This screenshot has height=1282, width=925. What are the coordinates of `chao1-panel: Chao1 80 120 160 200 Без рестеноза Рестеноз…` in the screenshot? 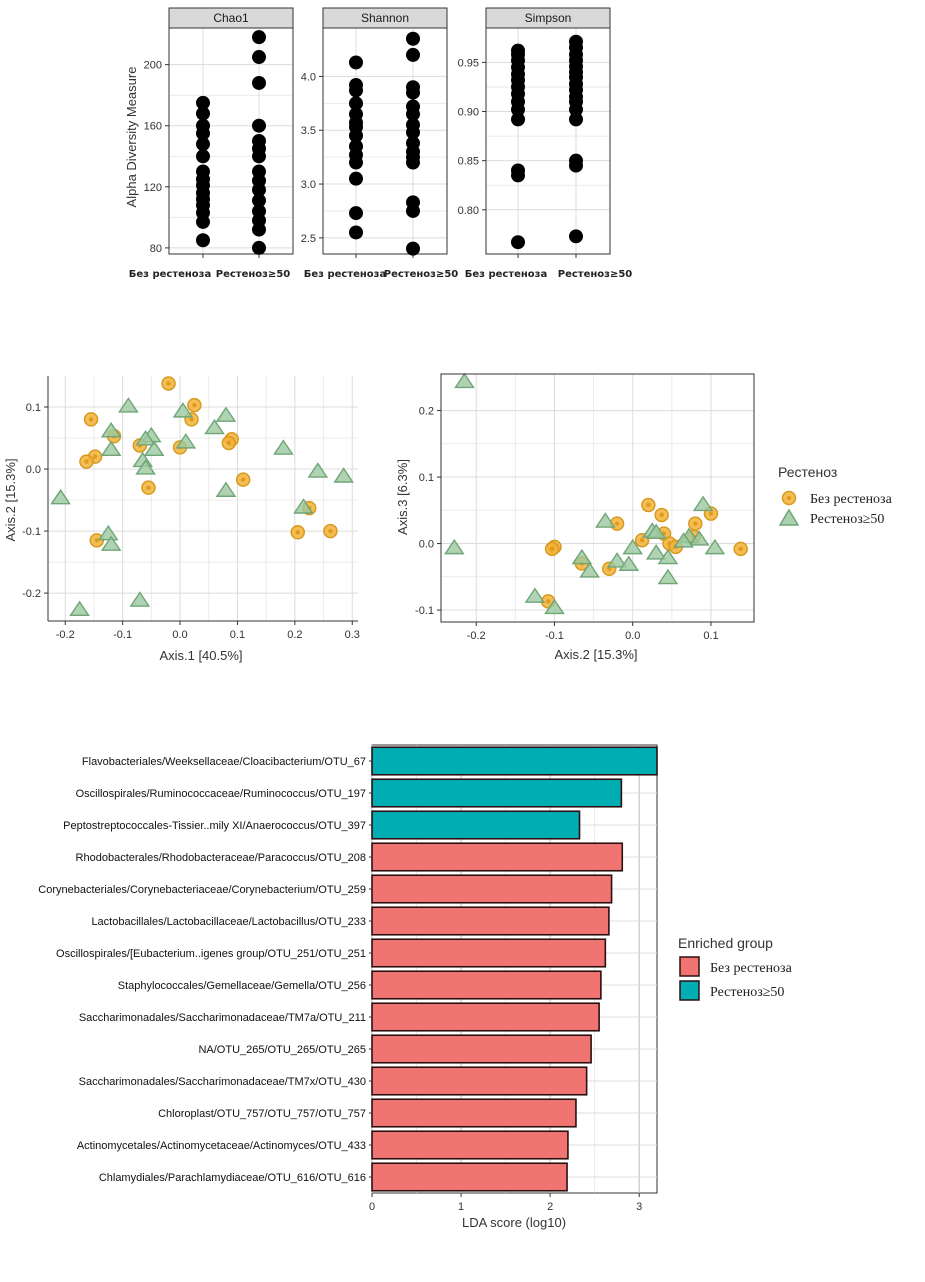 It's located at (211, 143).